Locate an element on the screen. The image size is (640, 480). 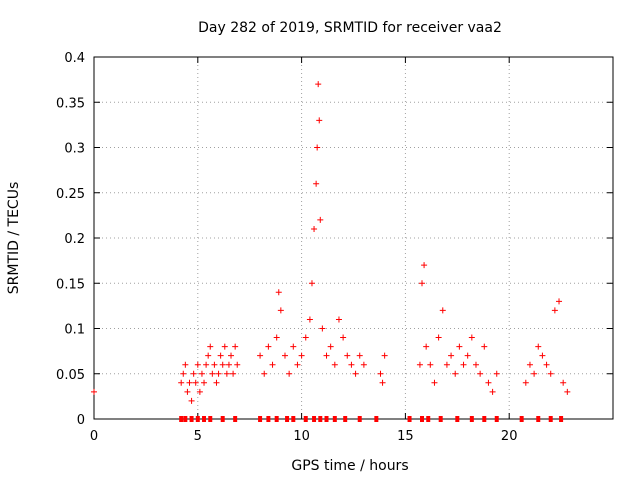
x-tick-label: 20 is located at coordinates (509, 436).